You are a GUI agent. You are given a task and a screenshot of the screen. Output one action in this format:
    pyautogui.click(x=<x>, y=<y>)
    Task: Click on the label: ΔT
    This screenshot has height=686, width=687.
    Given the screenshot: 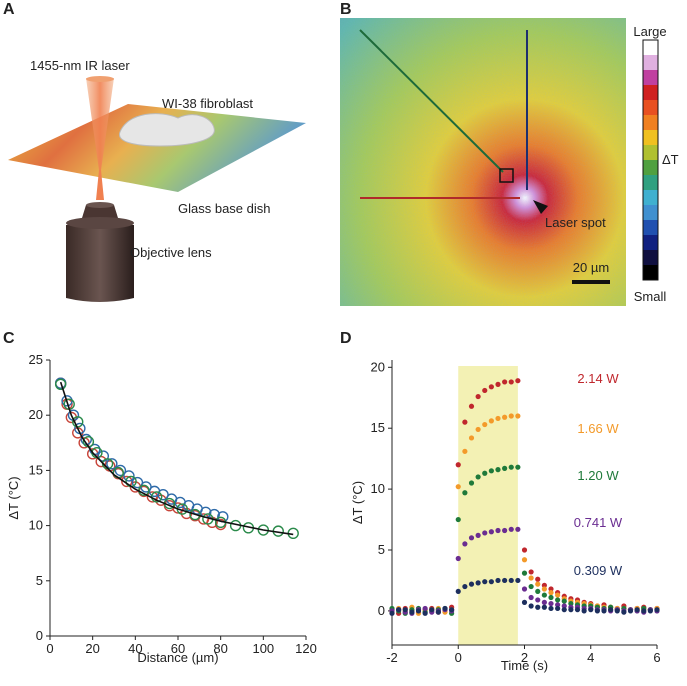 What is the action you would take?
    pyautogui.click(x=670, y=159)
    